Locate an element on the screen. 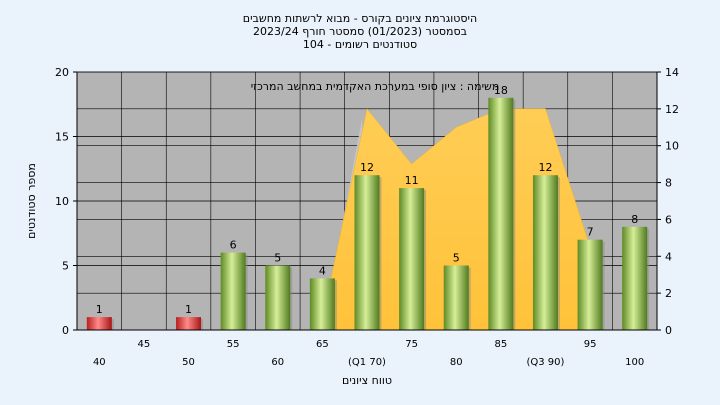  x-tick-label-45: 45 is located at coordinates (144, 344).